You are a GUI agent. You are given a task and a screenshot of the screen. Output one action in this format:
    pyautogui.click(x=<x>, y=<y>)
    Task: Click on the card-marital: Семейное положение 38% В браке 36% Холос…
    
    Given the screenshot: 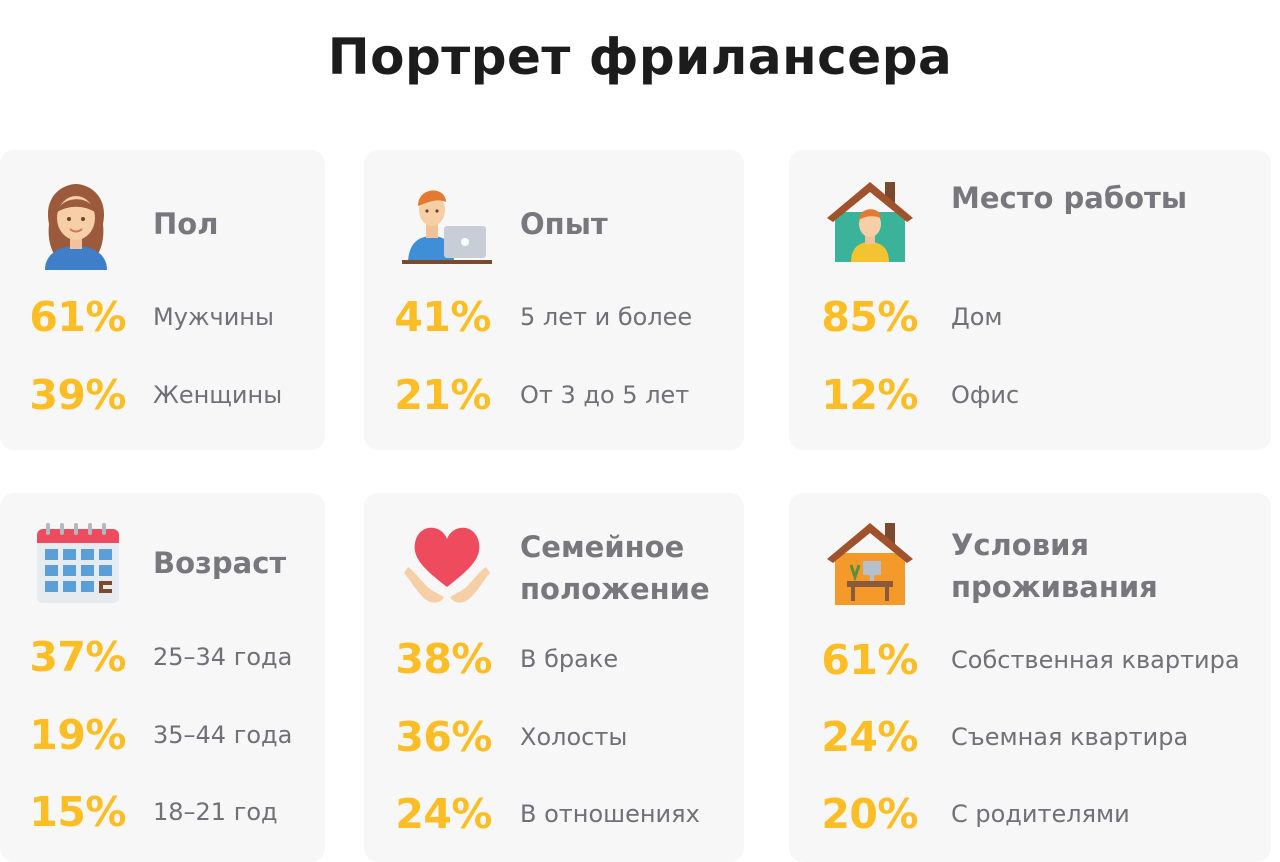 What is the action you would take?
    pyautogui.click(x=554, y=677)
    